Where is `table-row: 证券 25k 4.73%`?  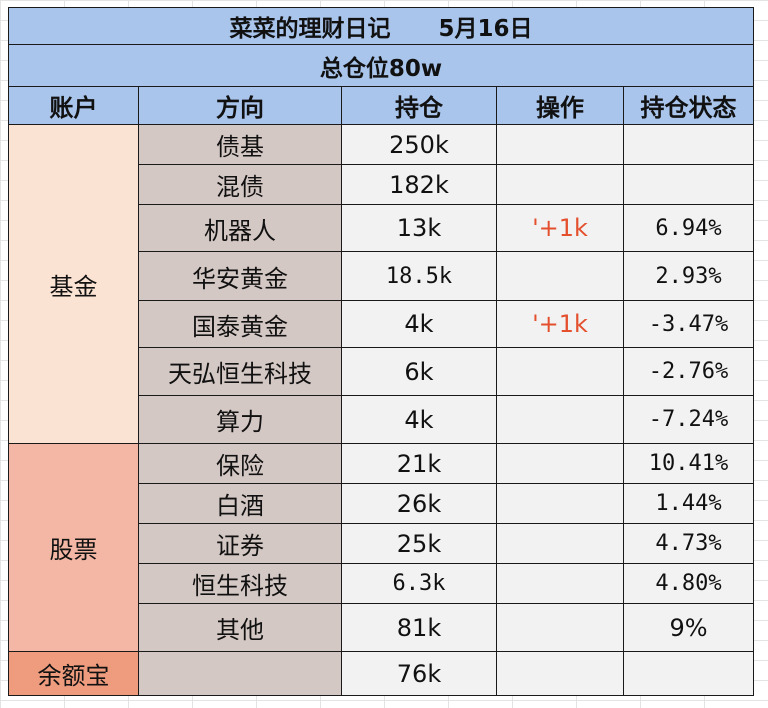 table-row: 证券 25k 4.73% is located at coordinates (382, 543).